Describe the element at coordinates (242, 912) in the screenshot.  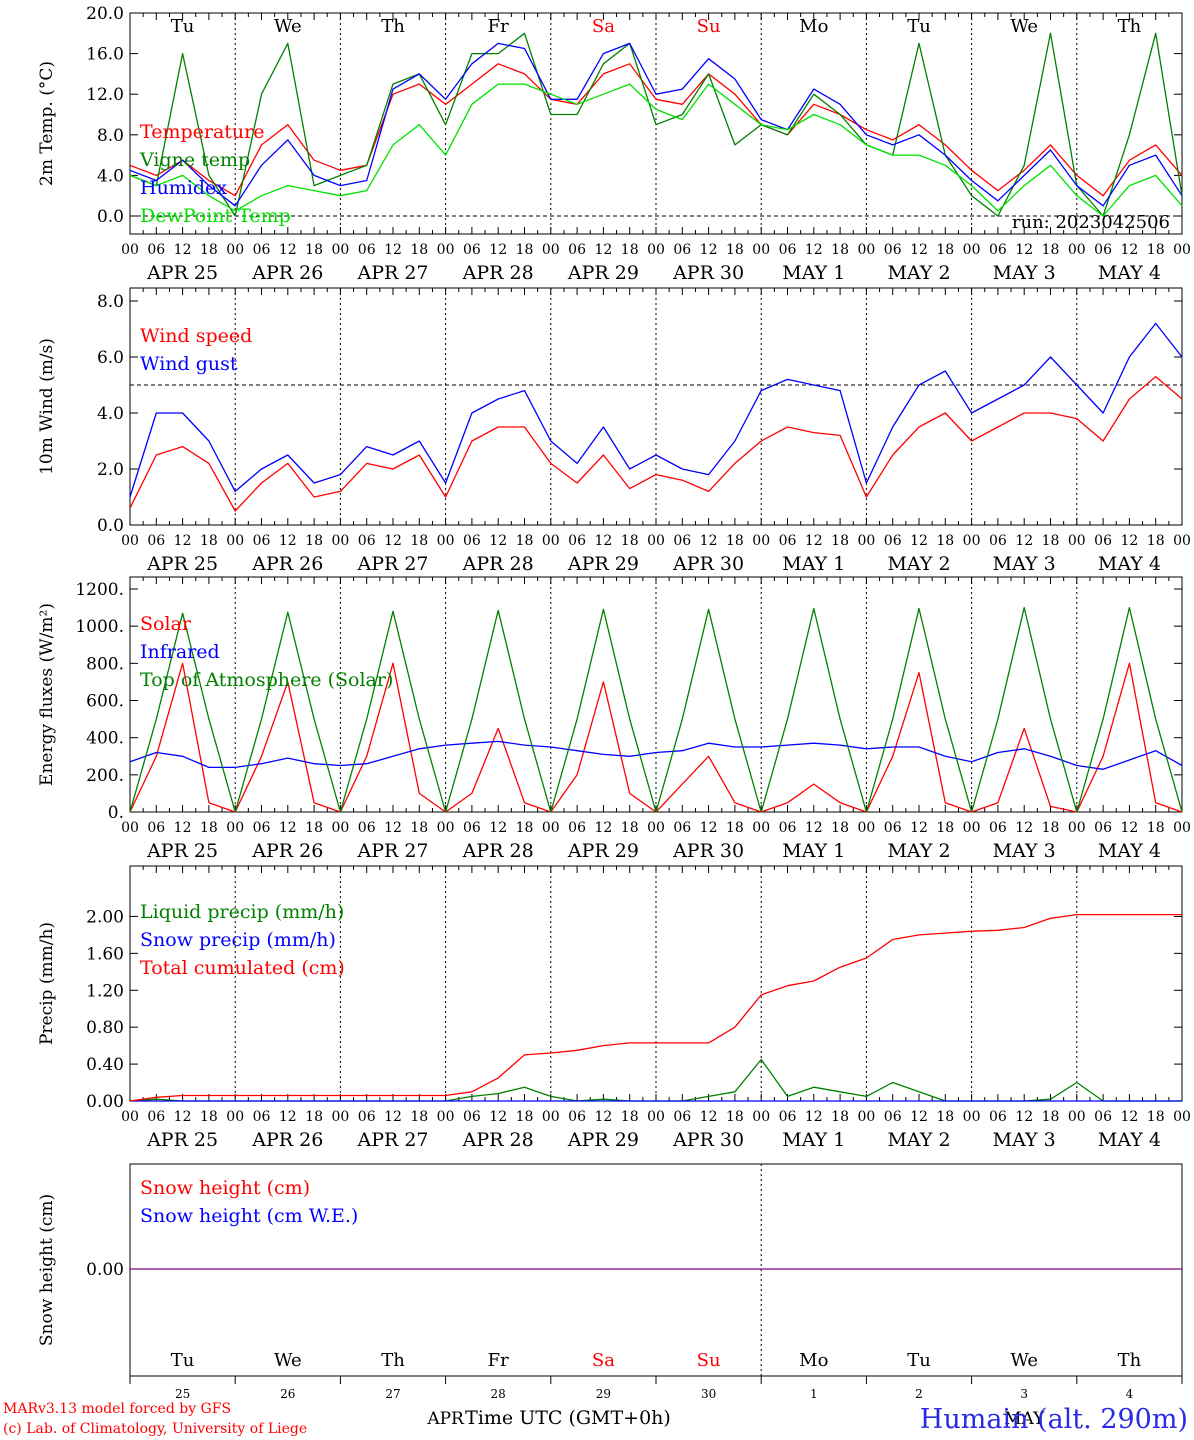
I see `legend-entry: Liquid precip (mm/h)` at that location.